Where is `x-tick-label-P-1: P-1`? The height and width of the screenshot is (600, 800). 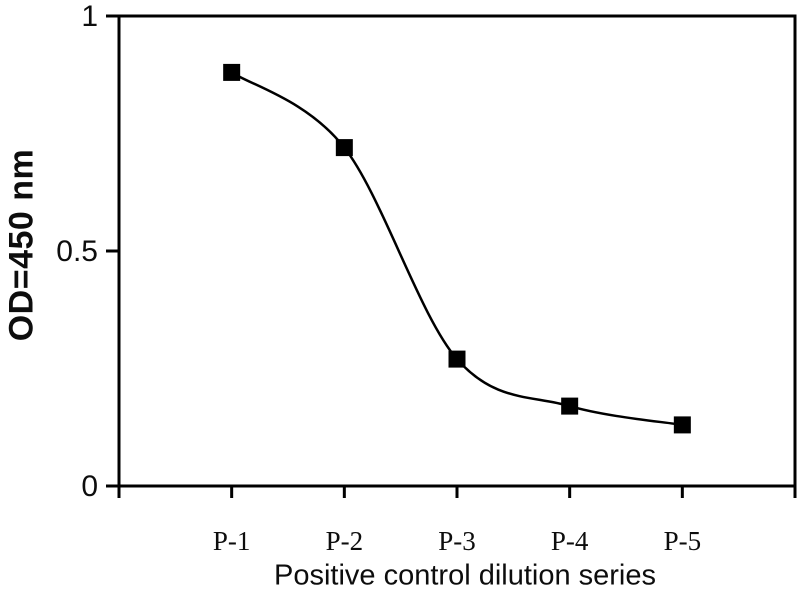
x-tick-label-P-1: P-1 is located at coordinates (232, 541).